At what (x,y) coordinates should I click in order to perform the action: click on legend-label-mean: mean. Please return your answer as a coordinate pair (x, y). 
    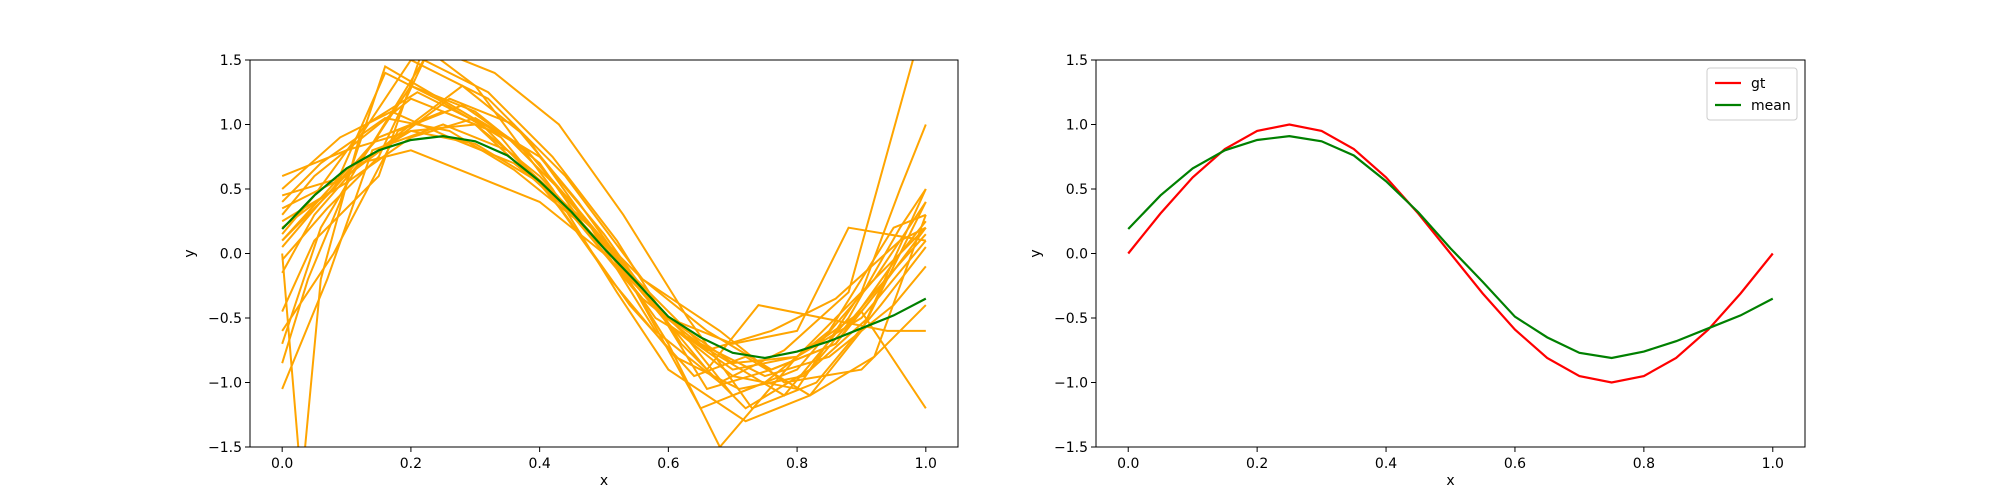
    Looking at the image, I should click on (1771, 106).